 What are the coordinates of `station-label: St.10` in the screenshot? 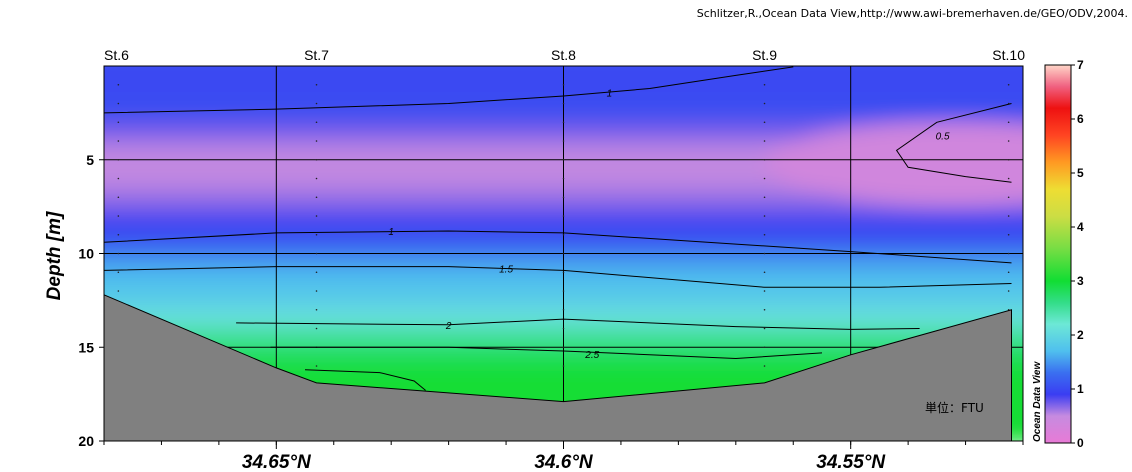 It's located at (1008, 55).